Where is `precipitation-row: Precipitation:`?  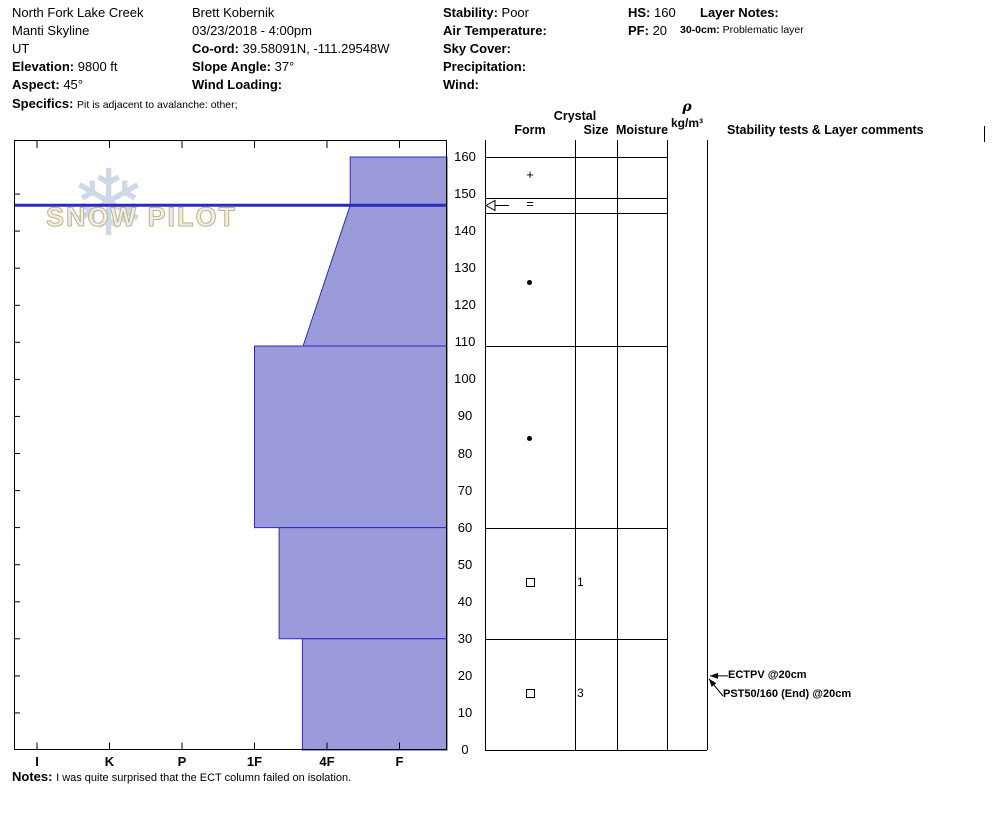
precipitation-row: Precipitation: is located at coordinates (495, 67).